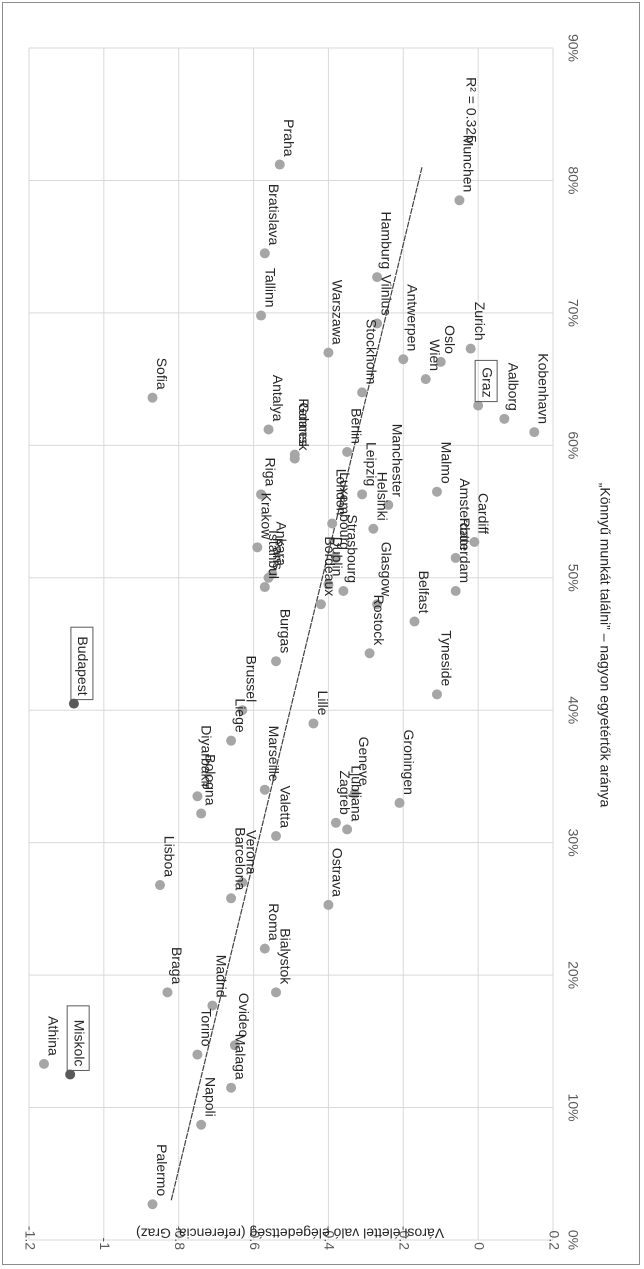 The width and height of the screenshot is (644, 1269). What do you see at coordinates (573, 578) in the screenshot?
I see `x-tick-label: 50%` at bounding box center [573, 578].